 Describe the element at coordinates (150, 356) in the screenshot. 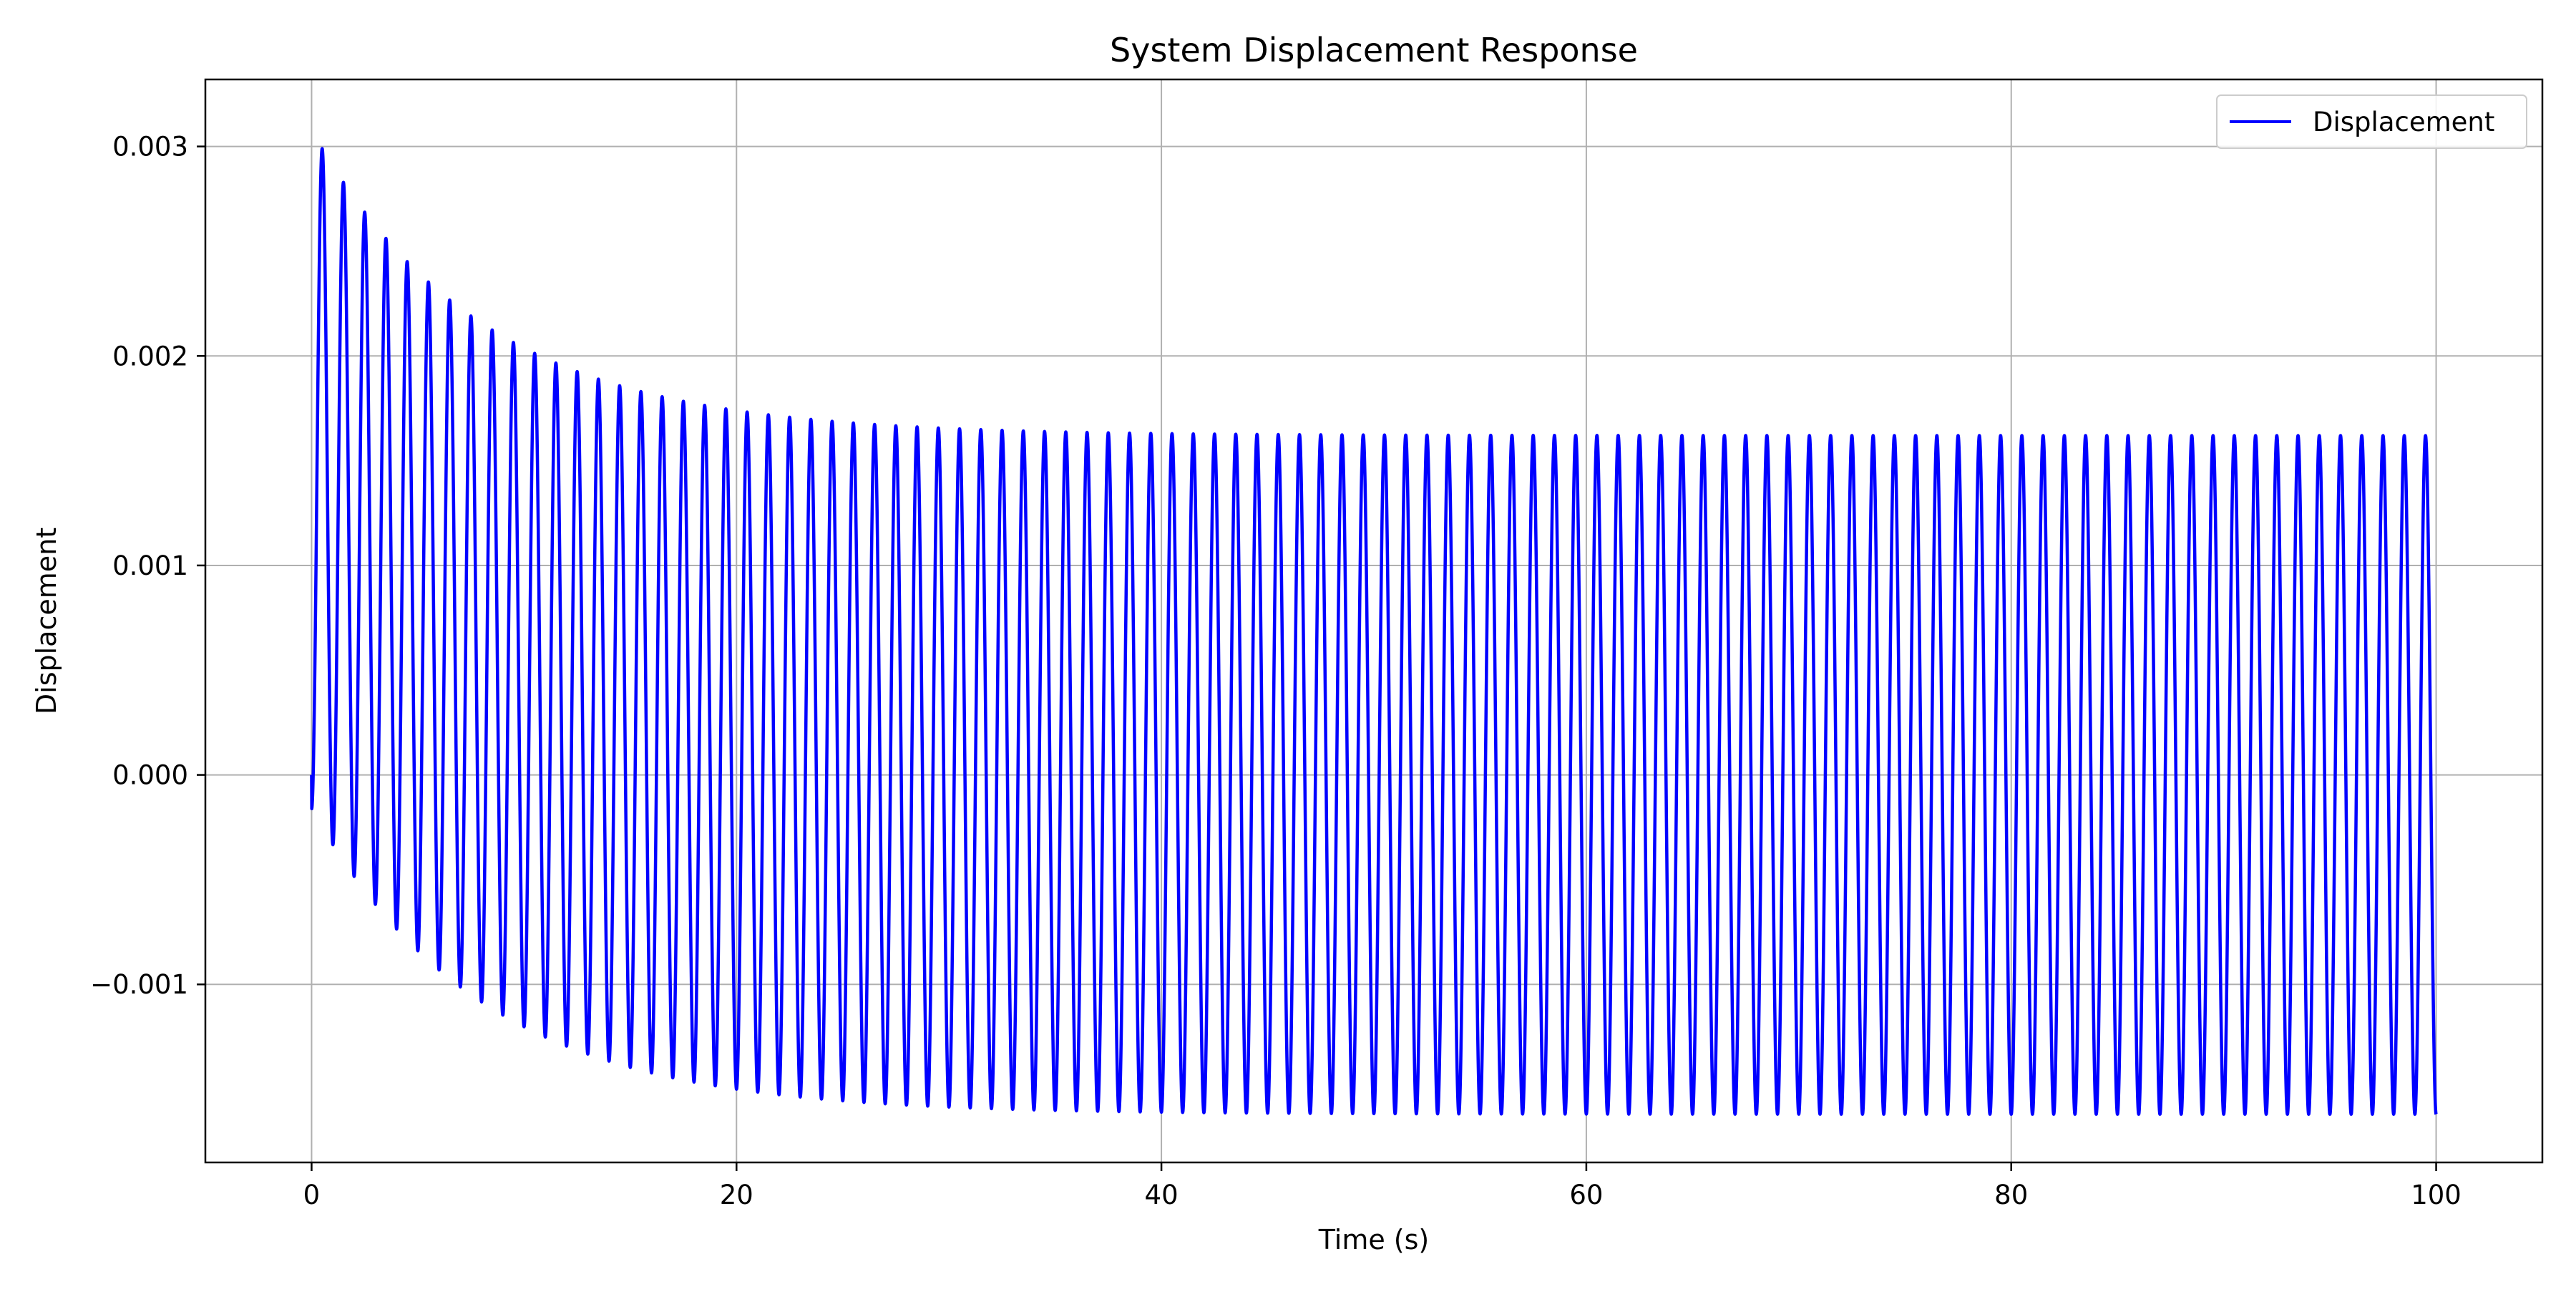

I see `y-tick-label: 0.002` at that location.